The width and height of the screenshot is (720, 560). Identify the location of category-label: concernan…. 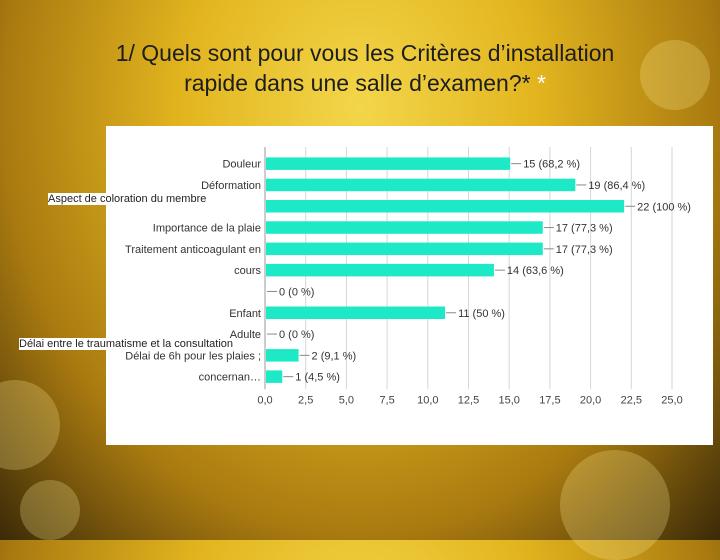
(230, 378).